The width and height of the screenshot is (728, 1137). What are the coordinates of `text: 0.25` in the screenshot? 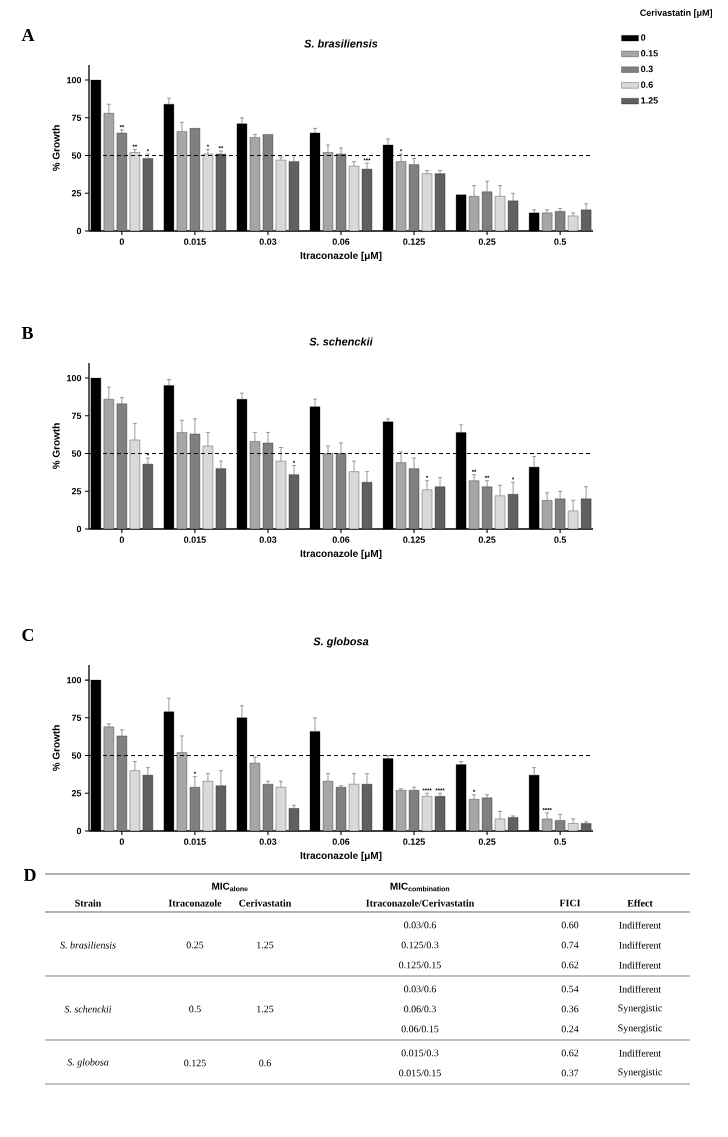 It's located at (195, 945).